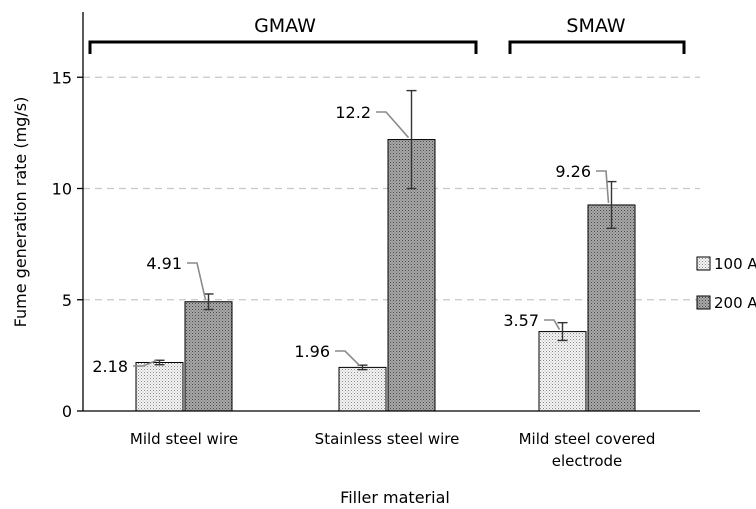  Describe the element at coordinates (703, 302) in the screenshot. I see `legend-swatch-200a` at that location.